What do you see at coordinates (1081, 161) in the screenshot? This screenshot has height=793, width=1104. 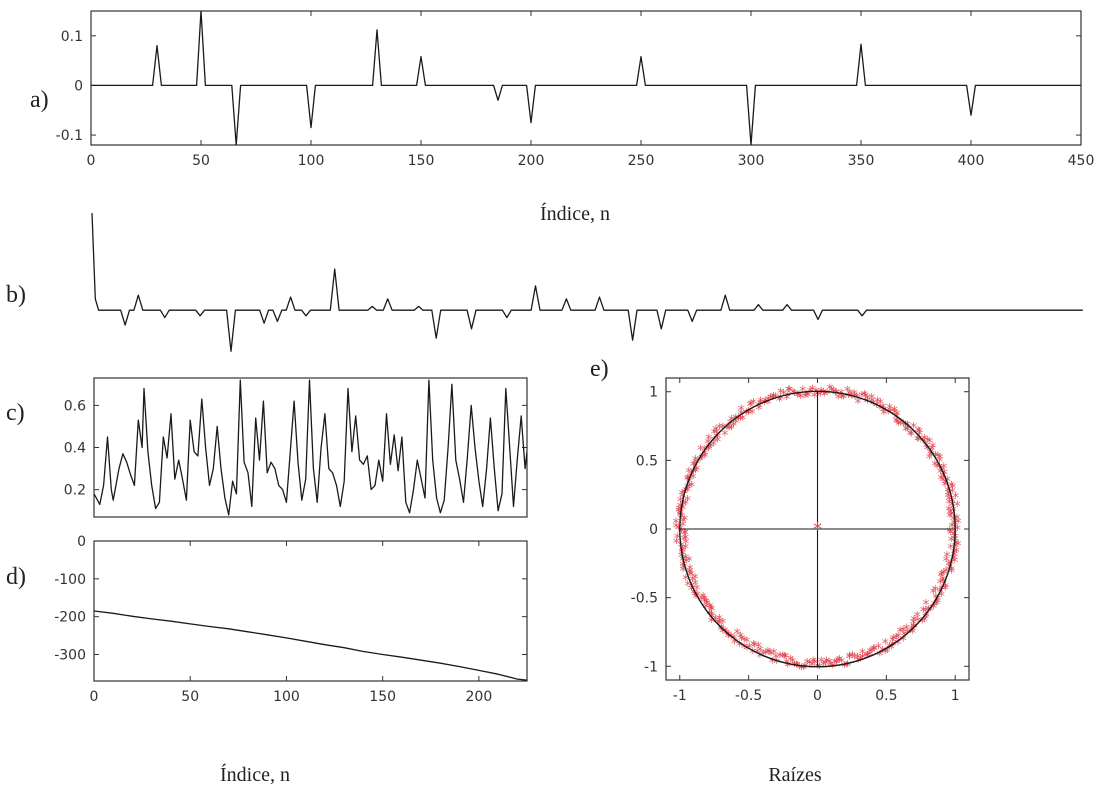 I see `x-tick-label-a: 450` at bounding box center [1081, 161].